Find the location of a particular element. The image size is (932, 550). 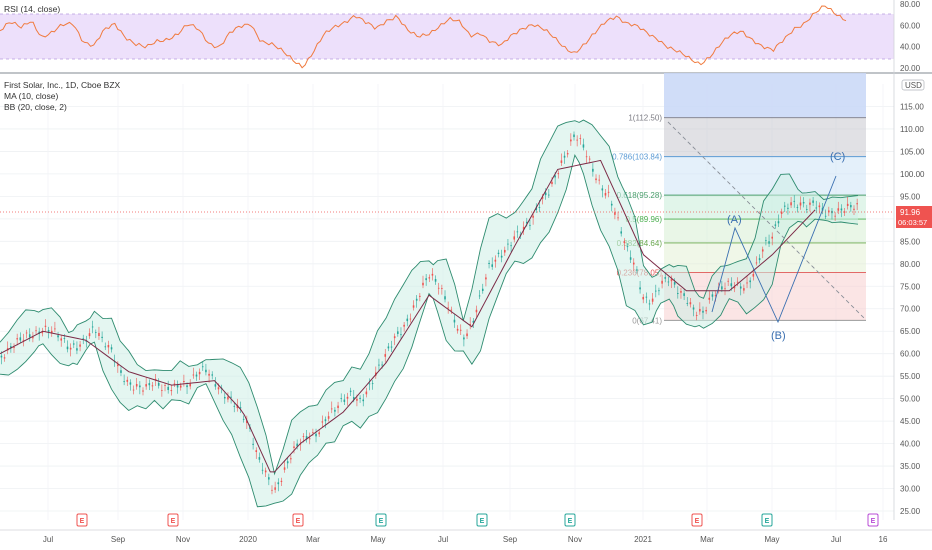

earnings-event-8: E is located at coordinates (873, 520).